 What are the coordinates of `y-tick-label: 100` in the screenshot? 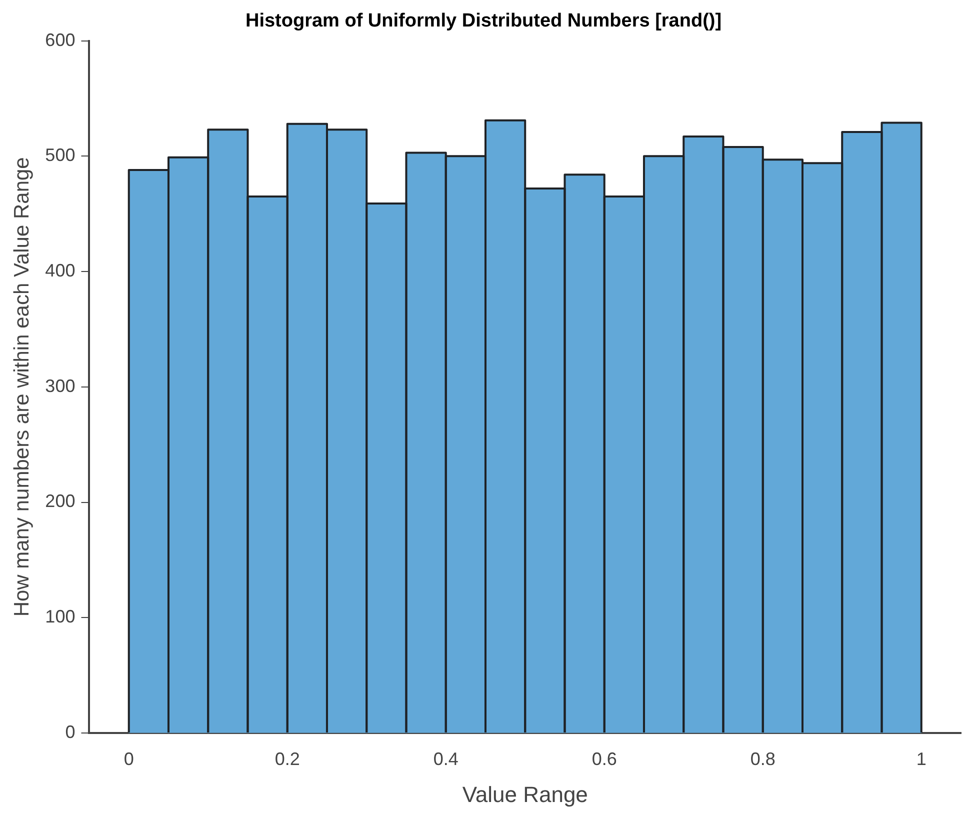 It's located at (60, 616).